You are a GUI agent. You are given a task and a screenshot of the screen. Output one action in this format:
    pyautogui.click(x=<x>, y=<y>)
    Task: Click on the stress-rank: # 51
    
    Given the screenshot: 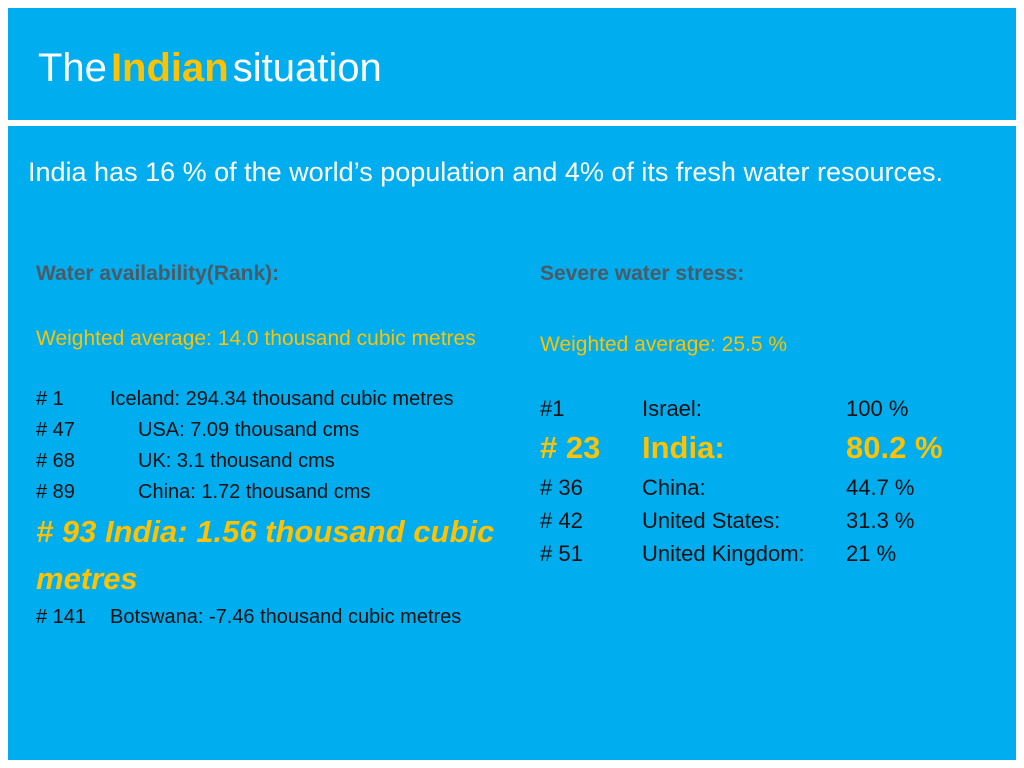 What is the action you would take?
    pyautogui.click(x=561, y=553)
    